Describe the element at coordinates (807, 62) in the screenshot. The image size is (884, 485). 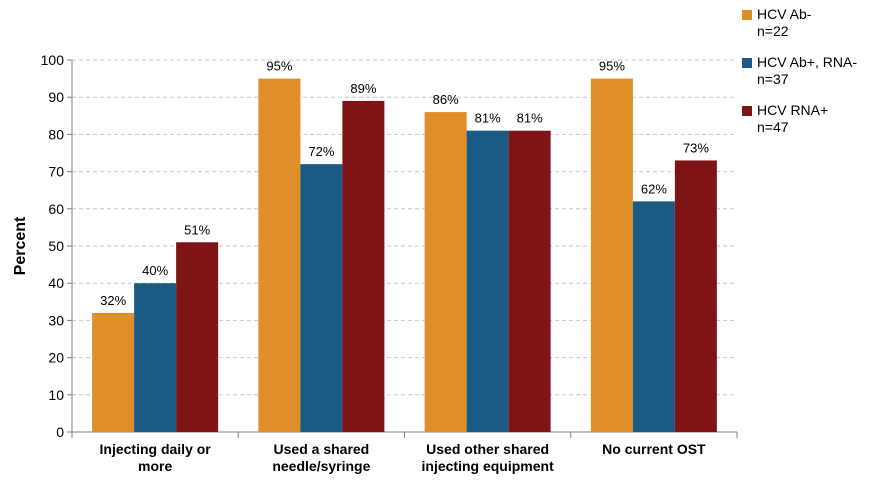
I see `legend-label: HCV Ab+, RNA-` at that location.